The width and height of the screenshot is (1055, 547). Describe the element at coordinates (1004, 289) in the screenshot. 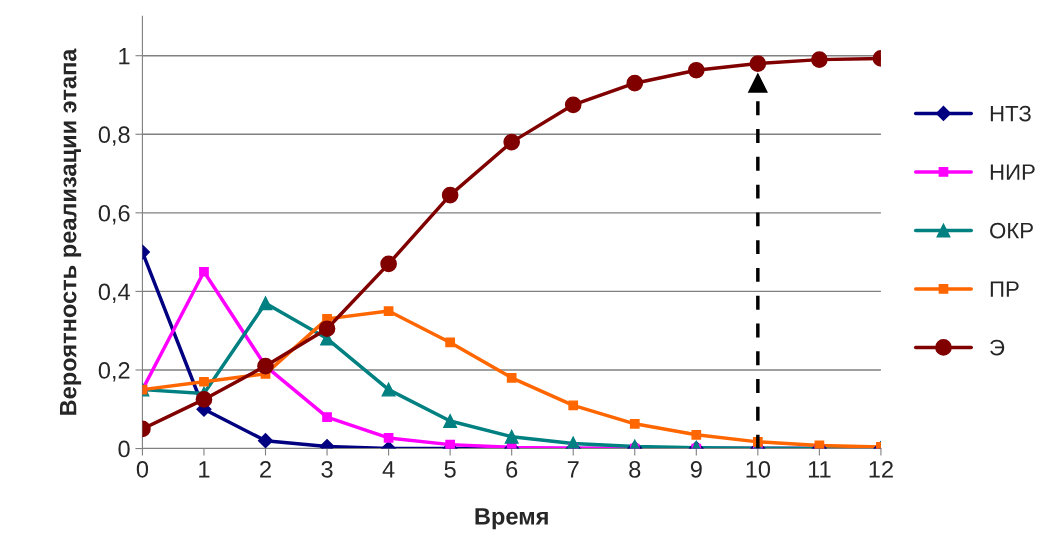

I see `legend-label: ПР` at that location.